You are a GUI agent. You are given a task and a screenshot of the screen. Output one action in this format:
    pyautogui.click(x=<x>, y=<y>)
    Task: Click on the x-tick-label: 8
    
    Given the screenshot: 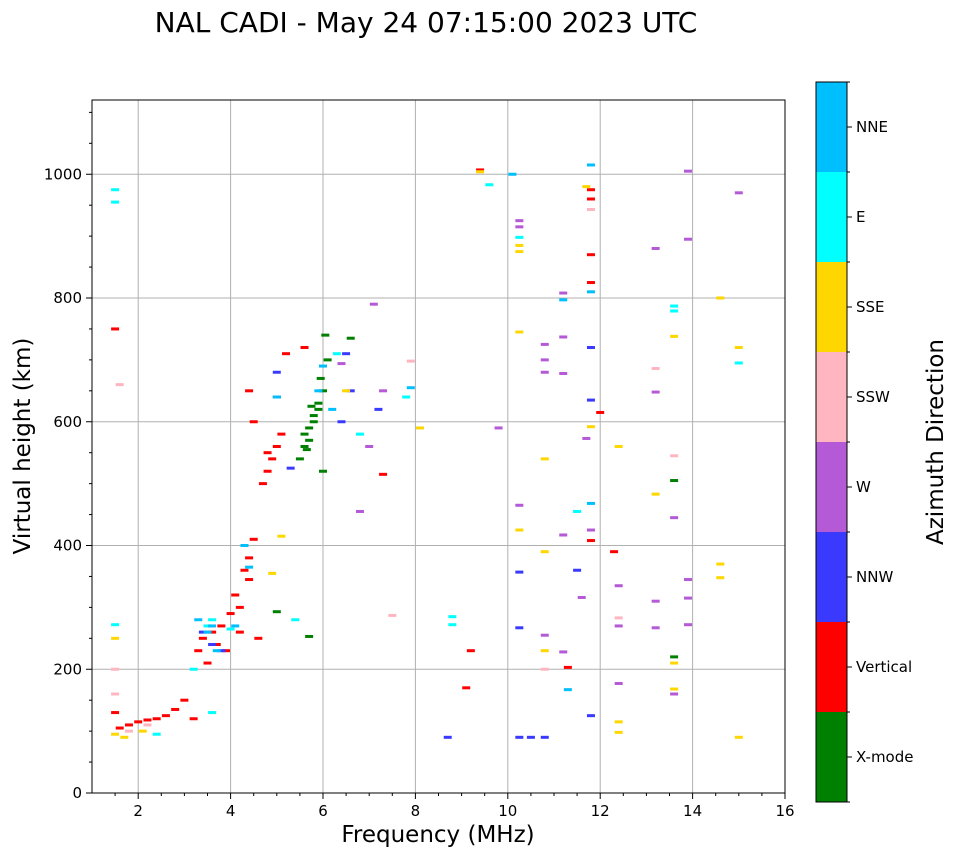 What is the action you would take?
    pyautogui.click(x=416, y=811)
    